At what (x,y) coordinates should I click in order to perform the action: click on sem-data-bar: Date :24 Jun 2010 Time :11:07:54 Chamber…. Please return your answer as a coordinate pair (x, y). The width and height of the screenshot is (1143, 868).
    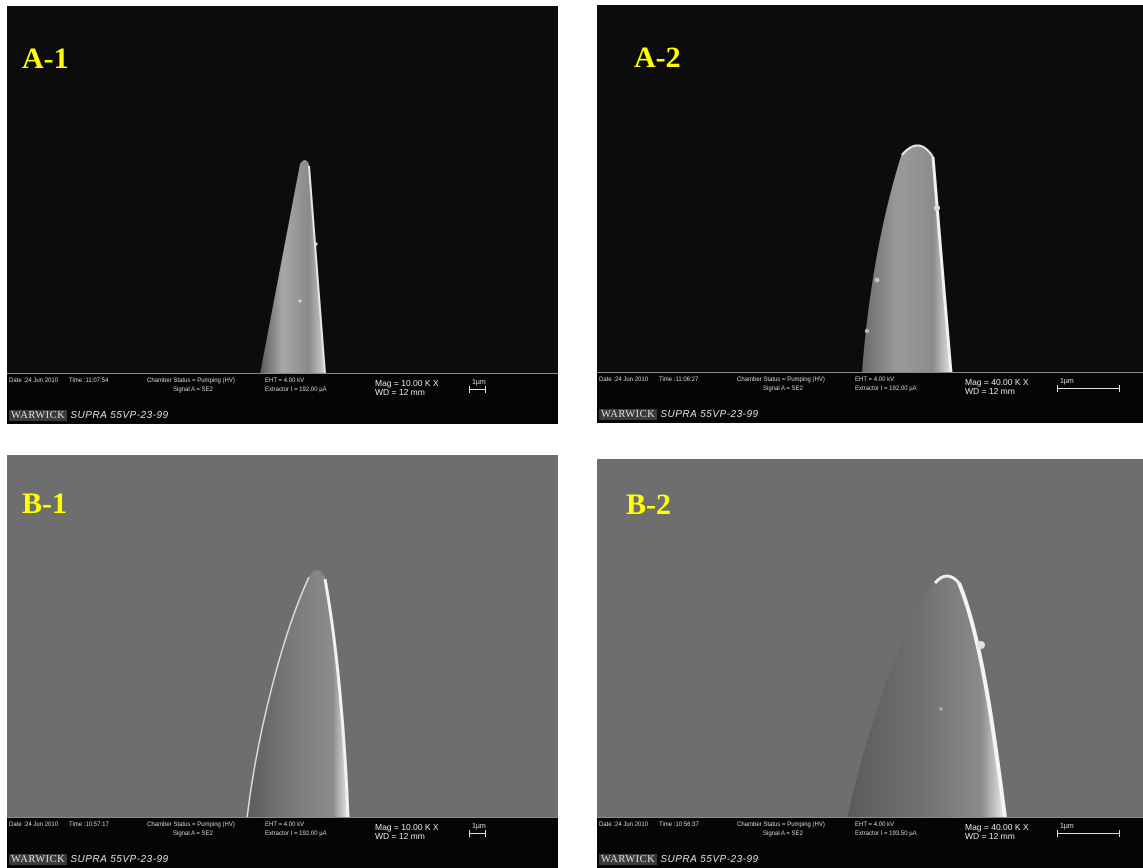
    Looking at the image, I should click on (282, 398).